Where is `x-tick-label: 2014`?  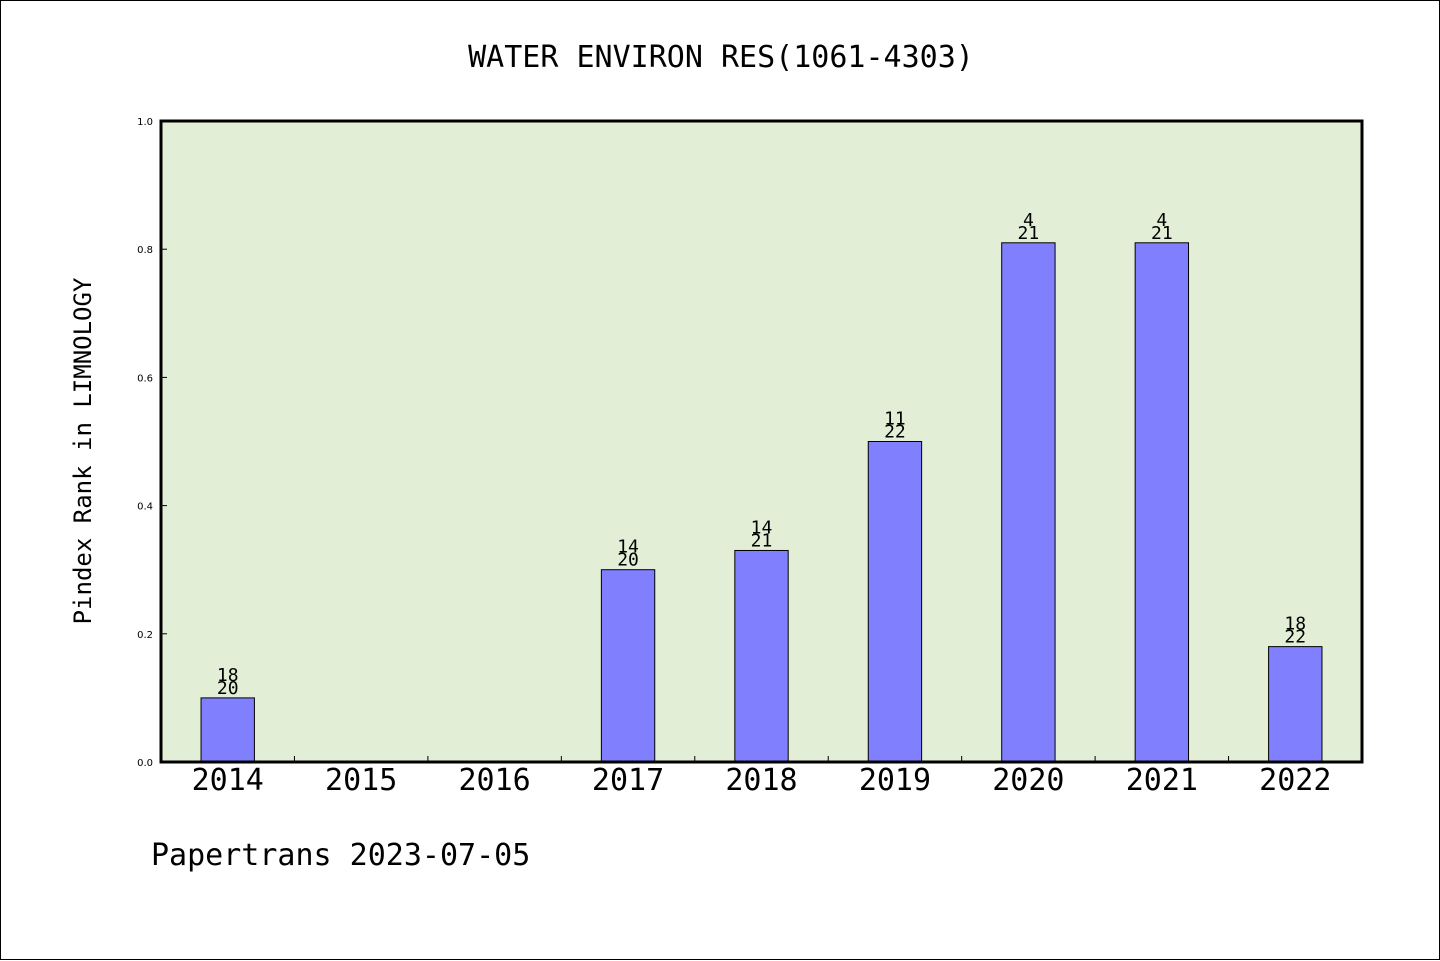
x-tick-label: 2014 is located at coordinates (228, 780).